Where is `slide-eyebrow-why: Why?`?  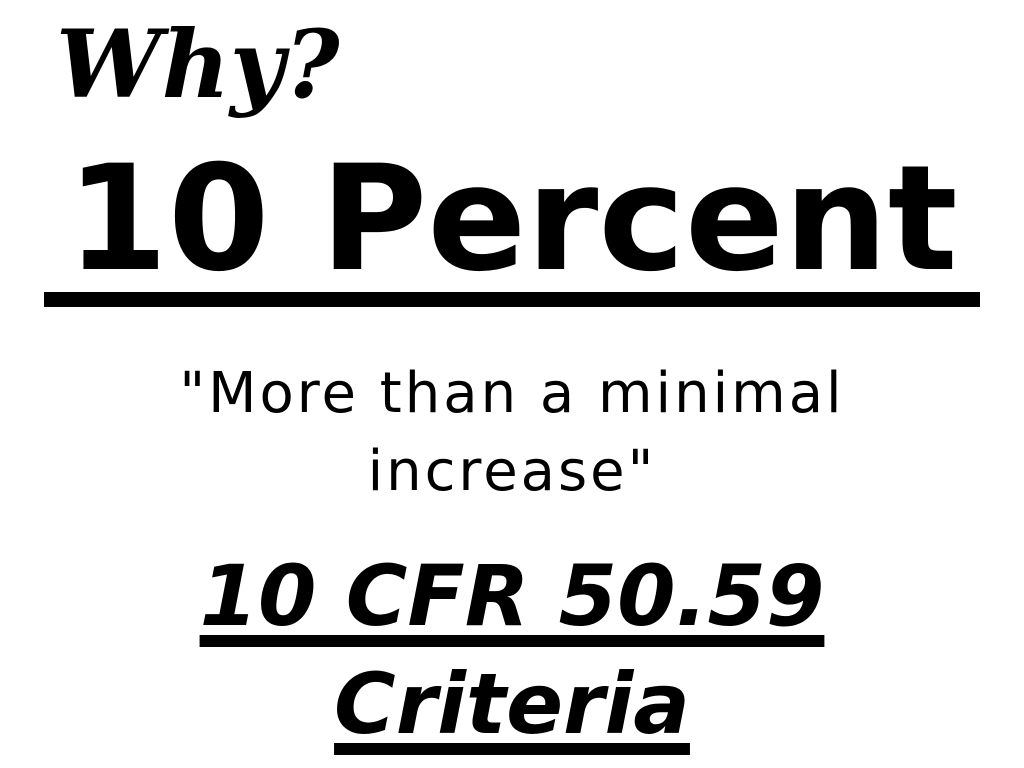 slide-eyebrow-why: Why? is located at coordinates (198, 65).